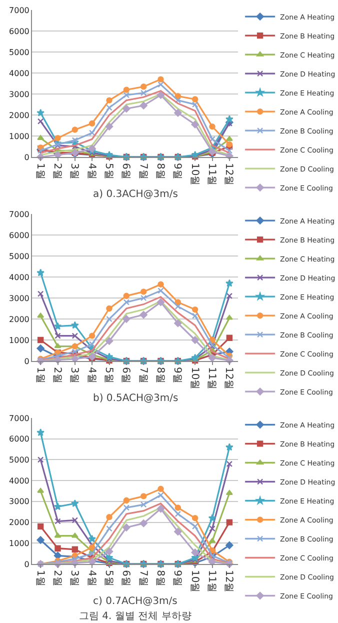 This screenshot has height=623, width=338. I want to click on text: a) 0.3ACH@3m/s, so click(135, 194).